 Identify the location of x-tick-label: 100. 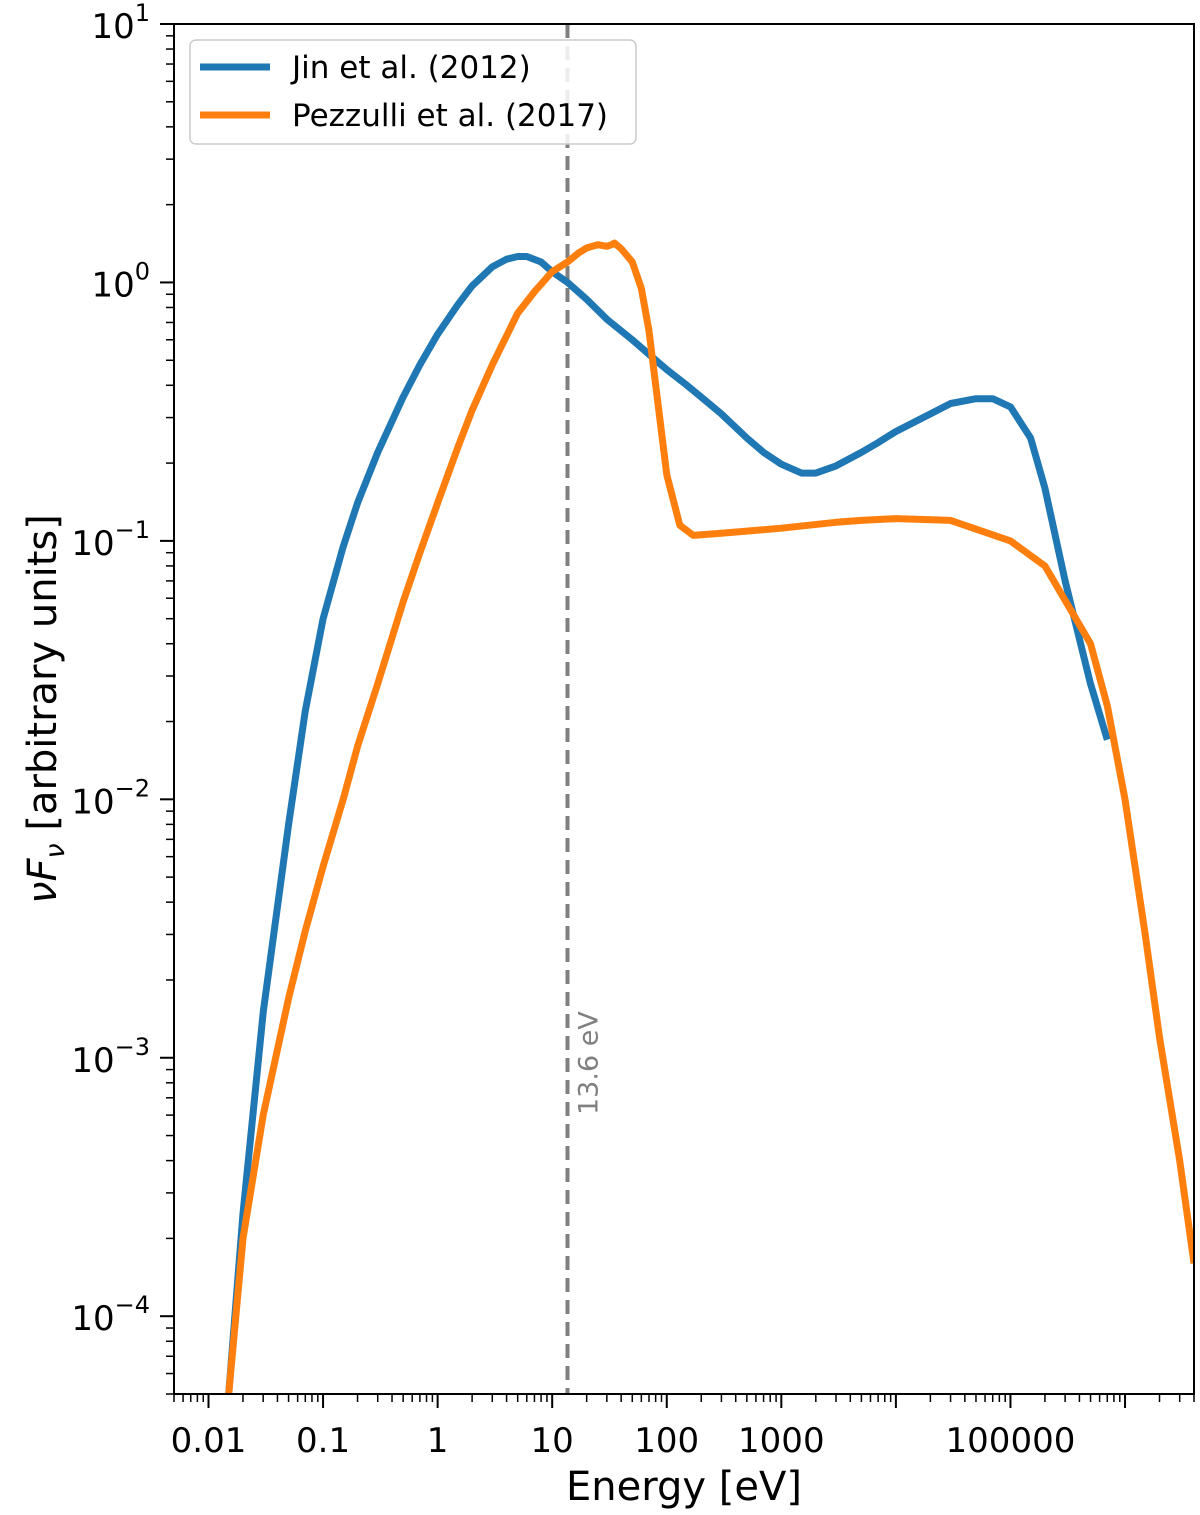
(666, 1441).